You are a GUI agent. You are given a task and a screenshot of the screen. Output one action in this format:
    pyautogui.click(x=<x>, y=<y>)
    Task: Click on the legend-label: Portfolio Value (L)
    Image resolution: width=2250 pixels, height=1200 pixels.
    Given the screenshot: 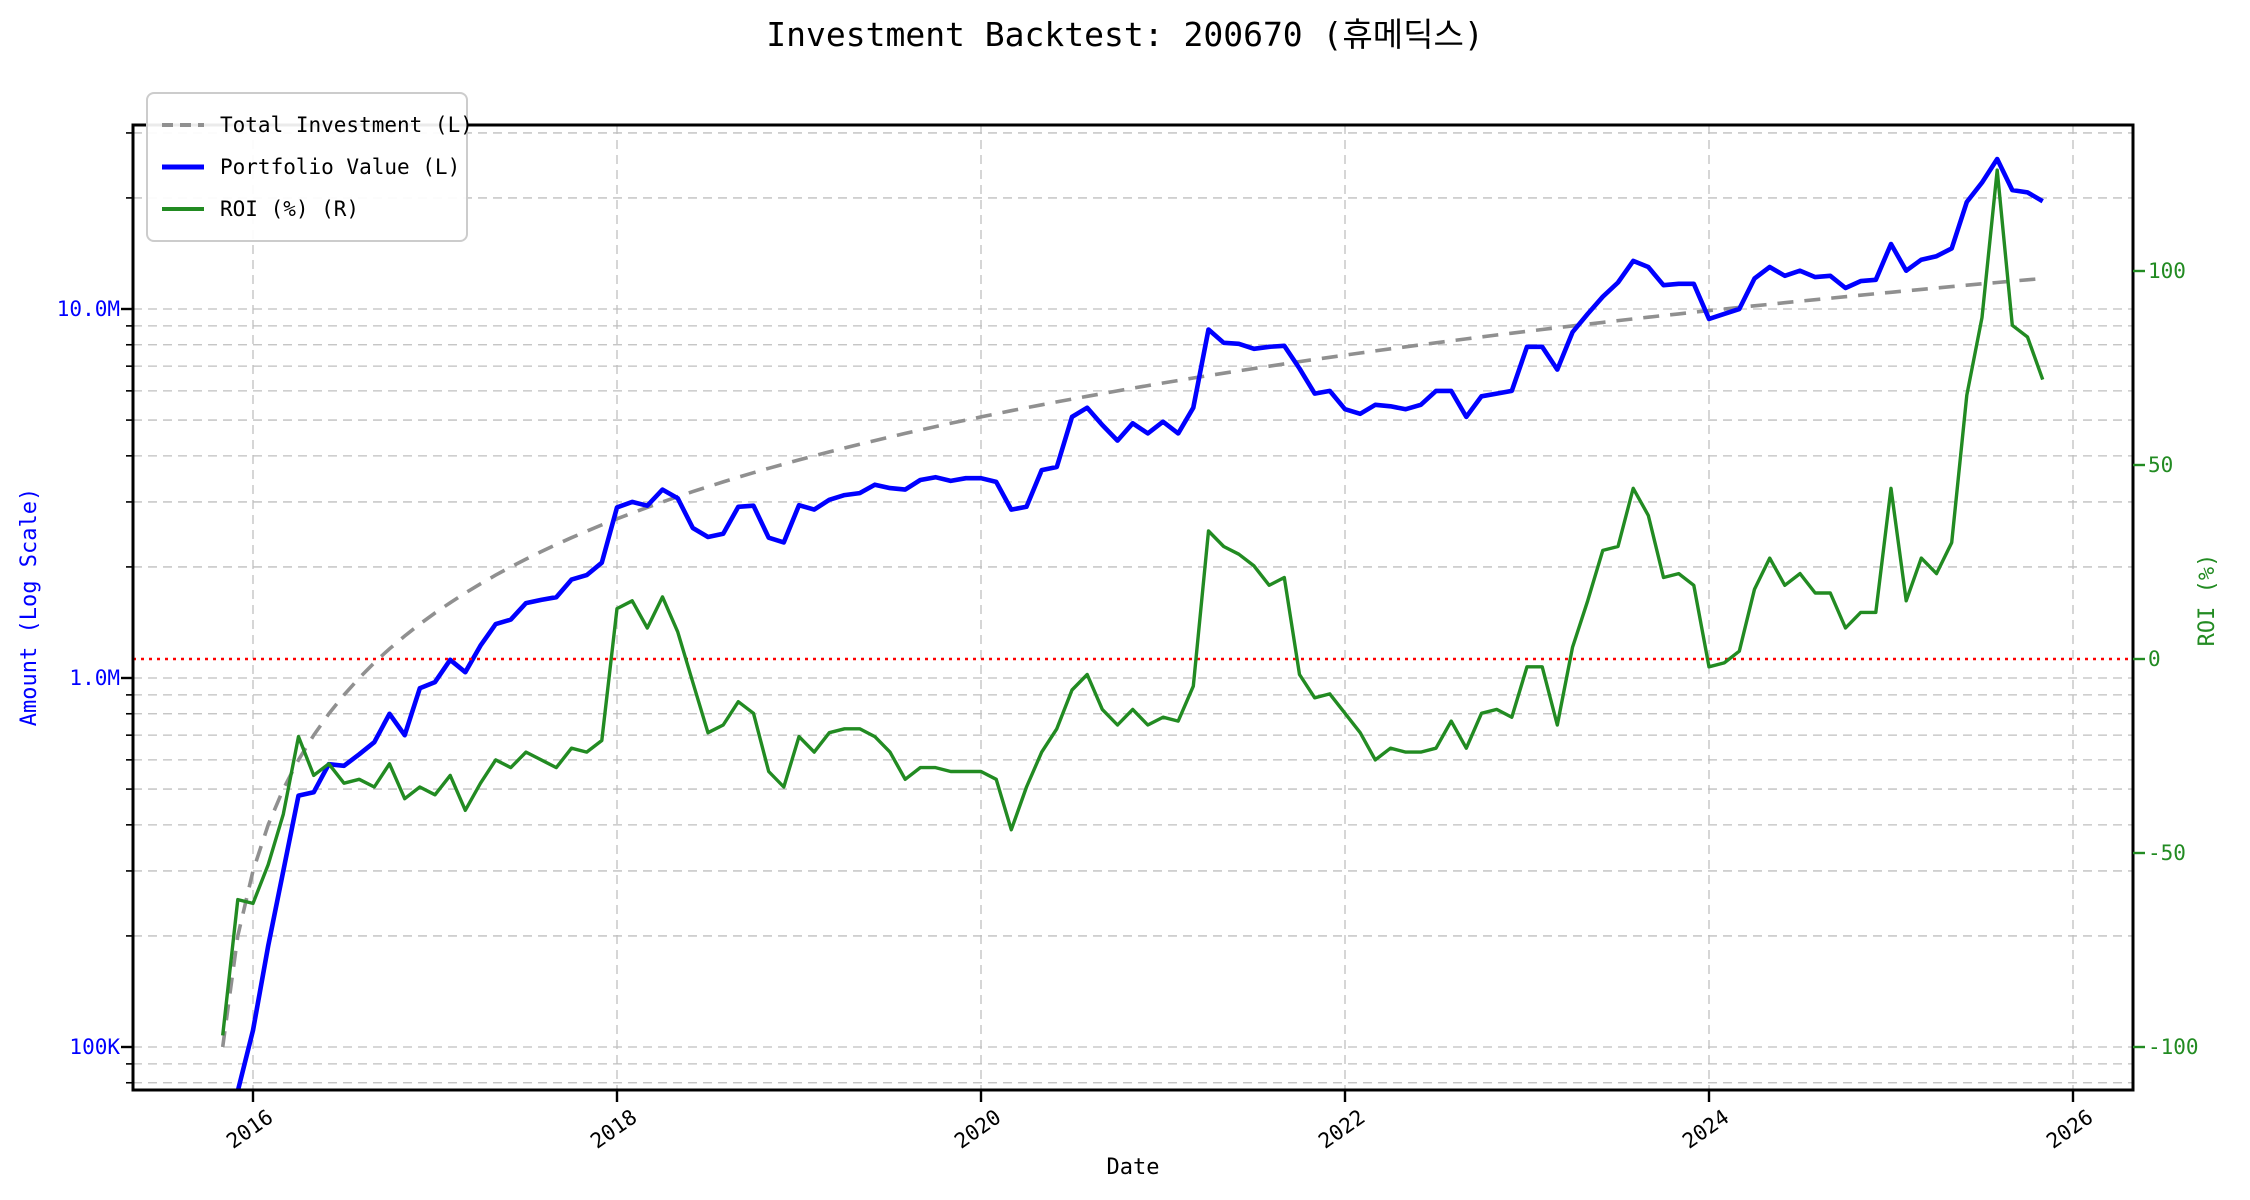 What is the action you would take?
    pyautogui.click(x=340, y=167)
    